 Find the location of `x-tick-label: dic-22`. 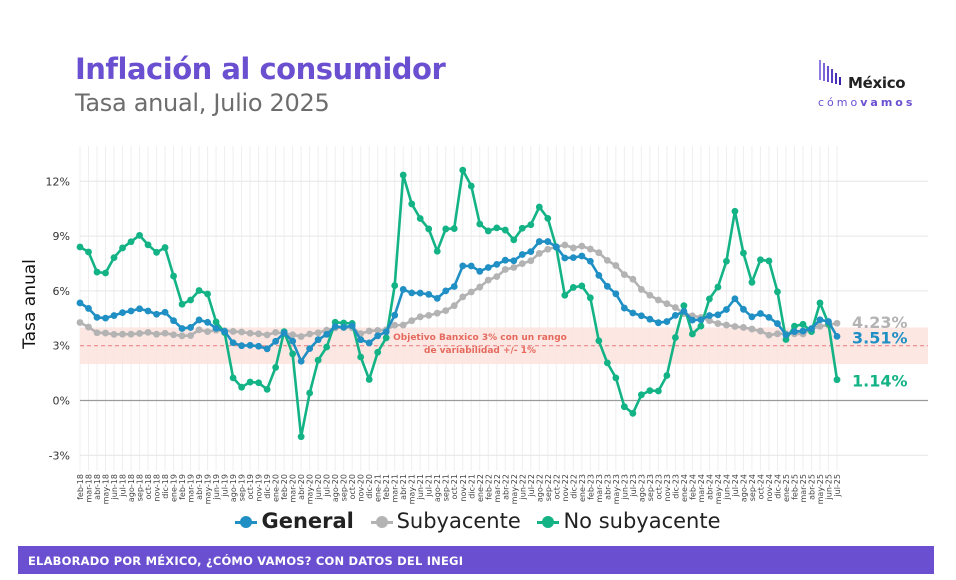

x-tick-label: dic-22 is located at coordinates (573, 486).